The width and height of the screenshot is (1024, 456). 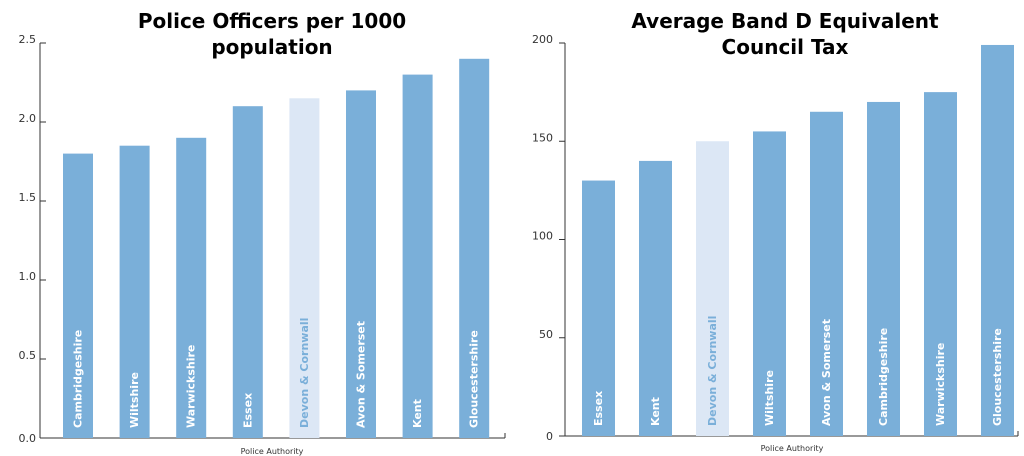 What do you see at coordinates (28, 197) in the screenshot?
I see `y-tick-label: 1.5` at bounding box center [28, 197].